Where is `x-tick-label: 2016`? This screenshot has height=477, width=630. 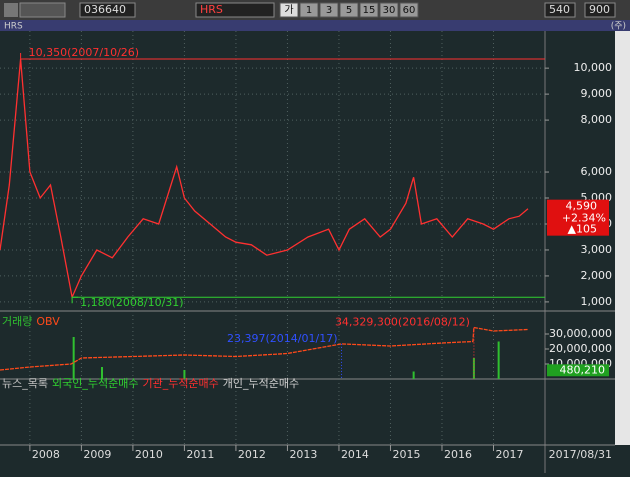 x-tick-label: 2016 is located at coordinates (458, 454).